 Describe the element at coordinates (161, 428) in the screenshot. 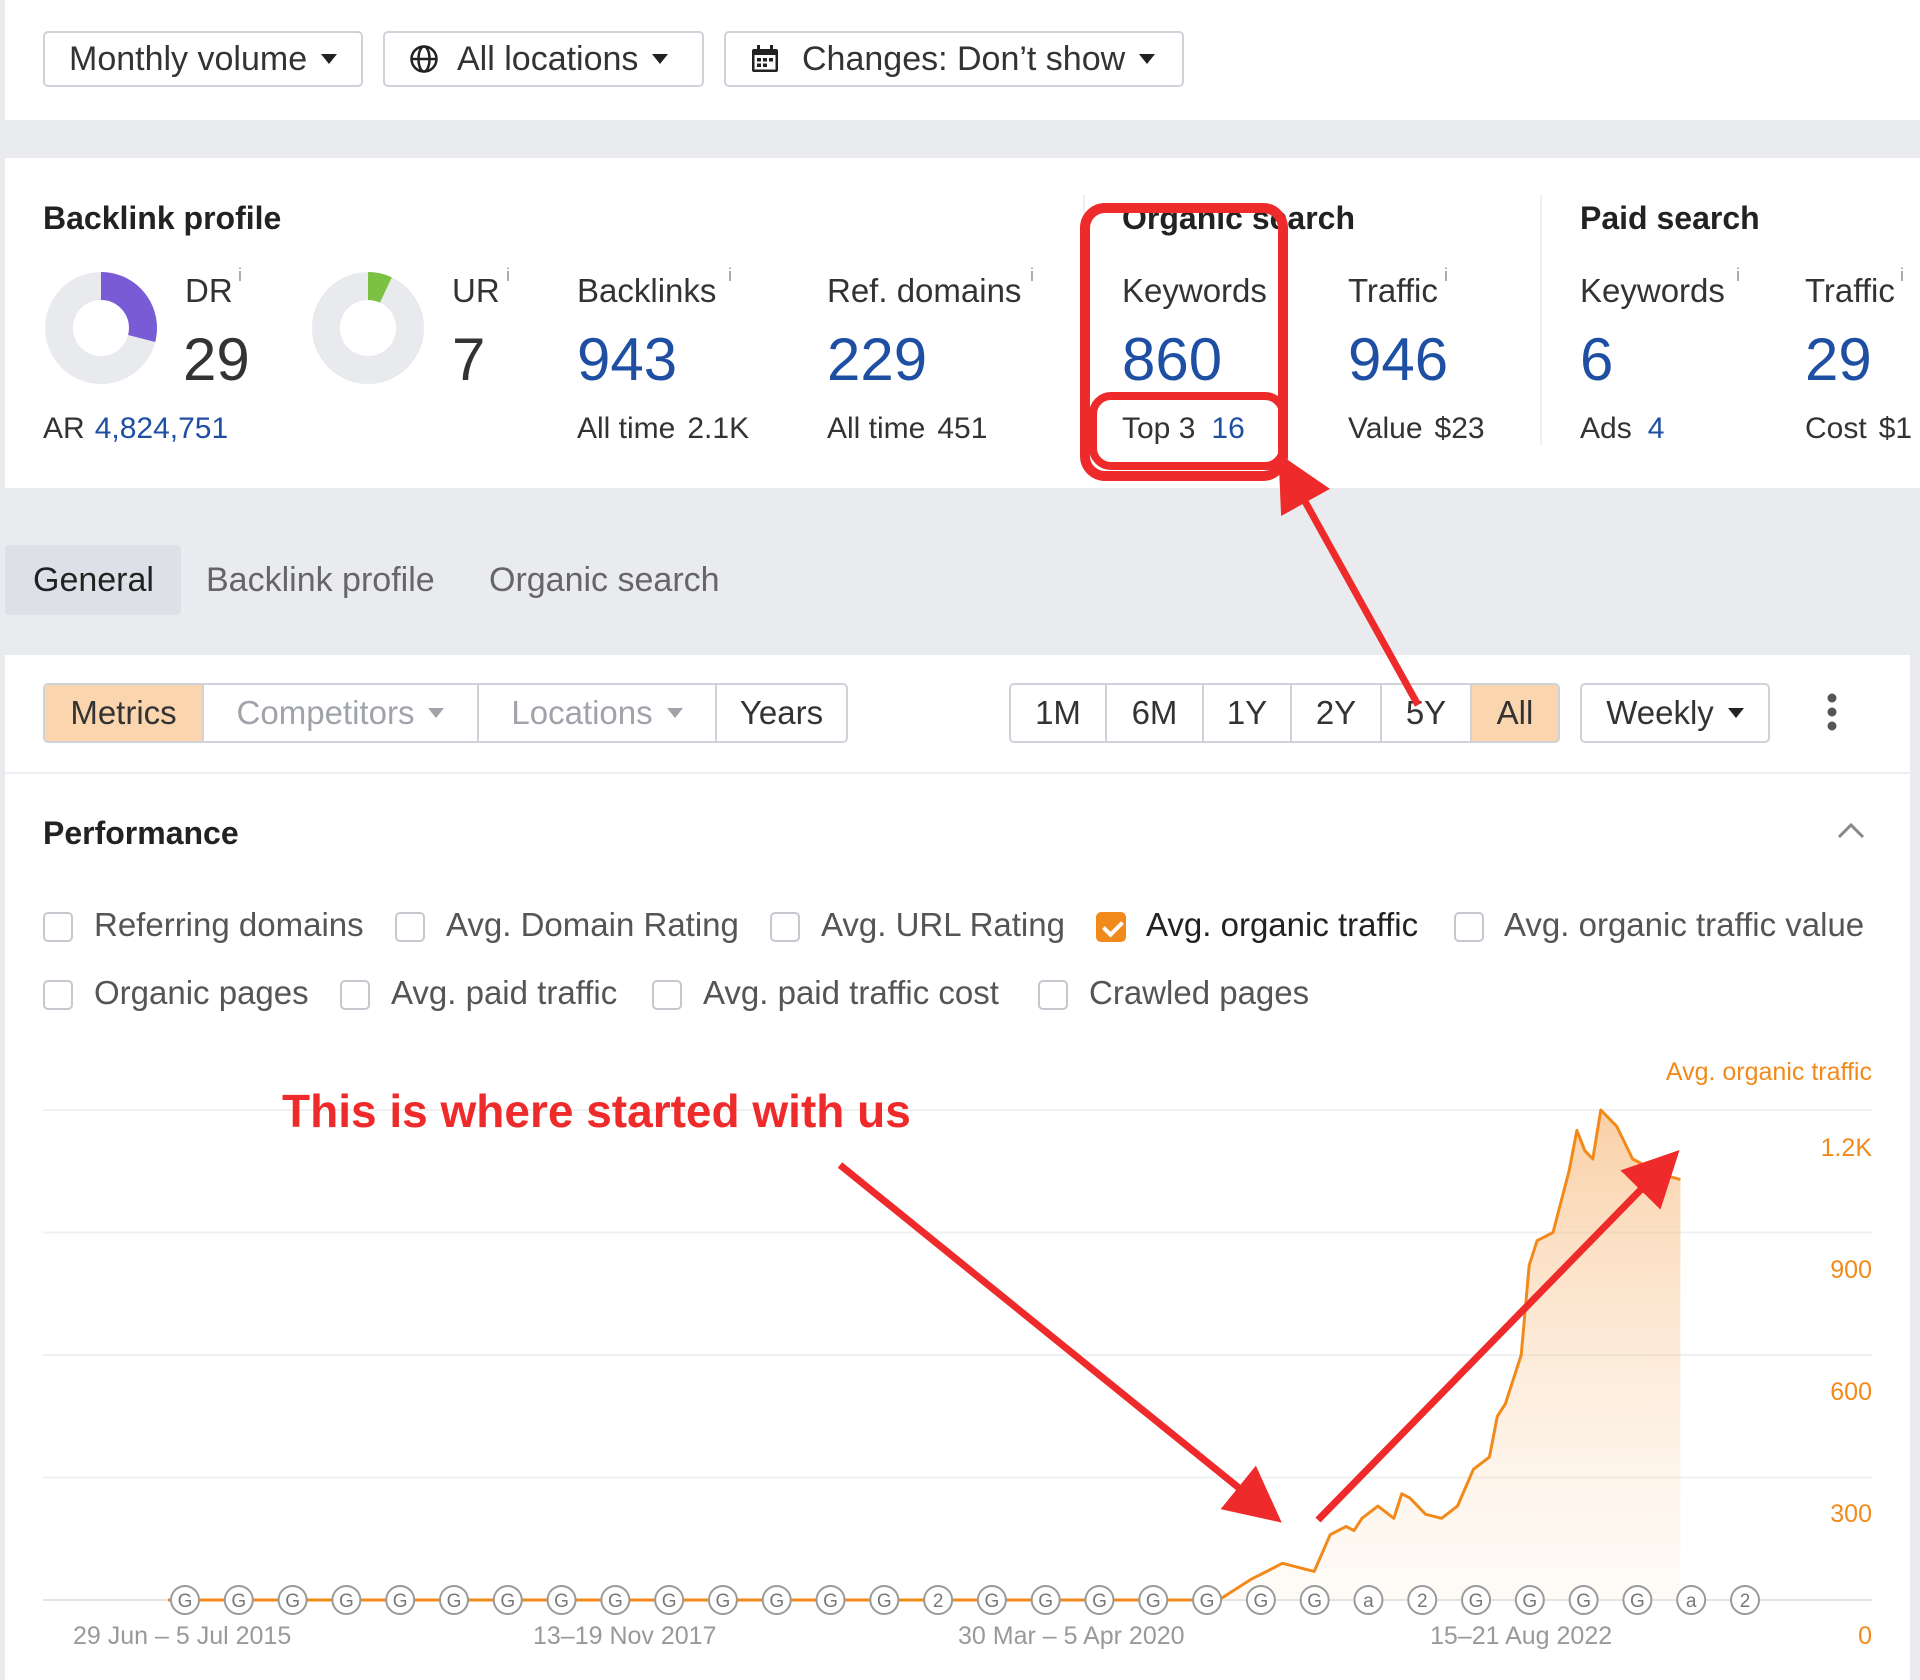

I see `ar-value: 4,824,751` at that location.